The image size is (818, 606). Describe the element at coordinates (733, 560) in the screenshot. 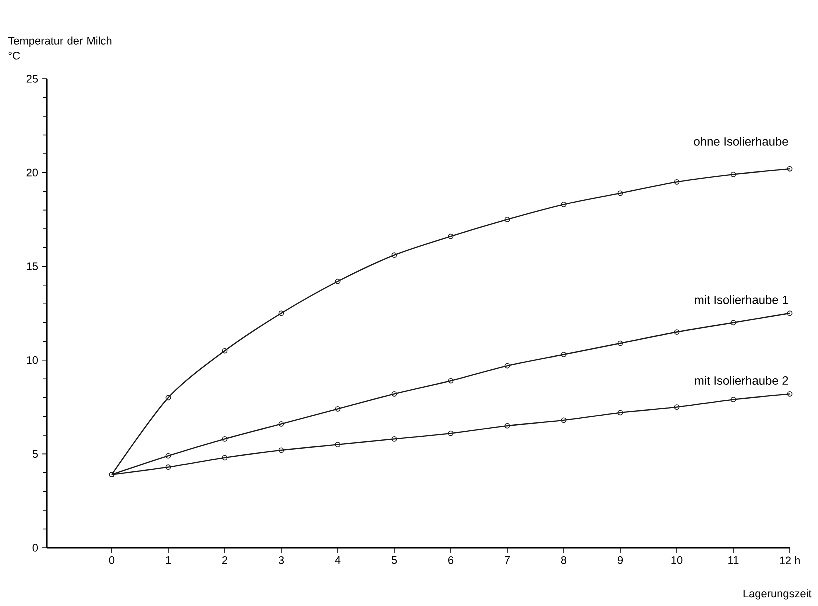

I see `x-tick-label: 11` at that location.